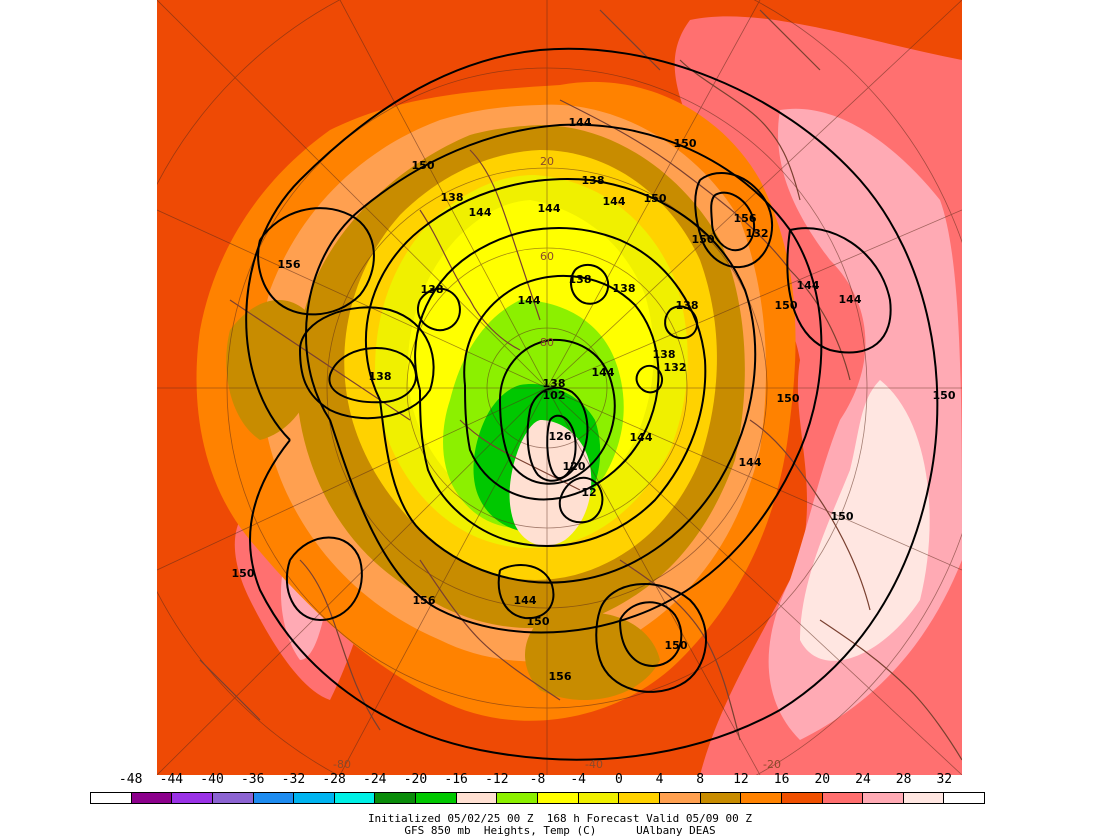 The height and width of the screenshot is (840, 1120). Describe the element at coordinates (772, 764) in the screenshot. I see `longitude-label: -20` at that location.